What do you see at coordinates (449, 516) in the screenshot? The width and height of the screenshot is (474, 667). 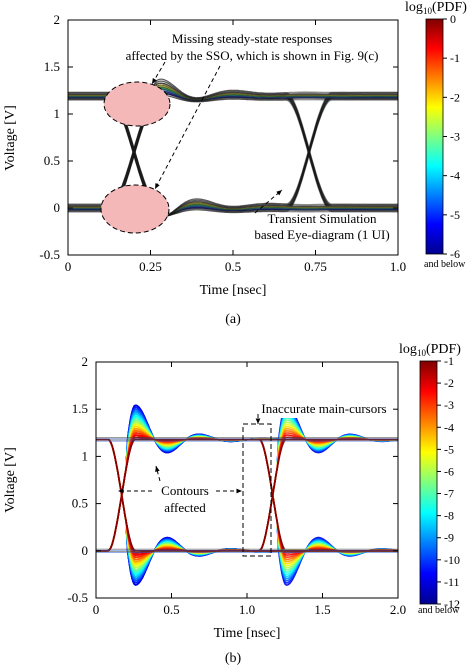 I see `colorbar-tick-label: -8` at bounding box center [449, 516].